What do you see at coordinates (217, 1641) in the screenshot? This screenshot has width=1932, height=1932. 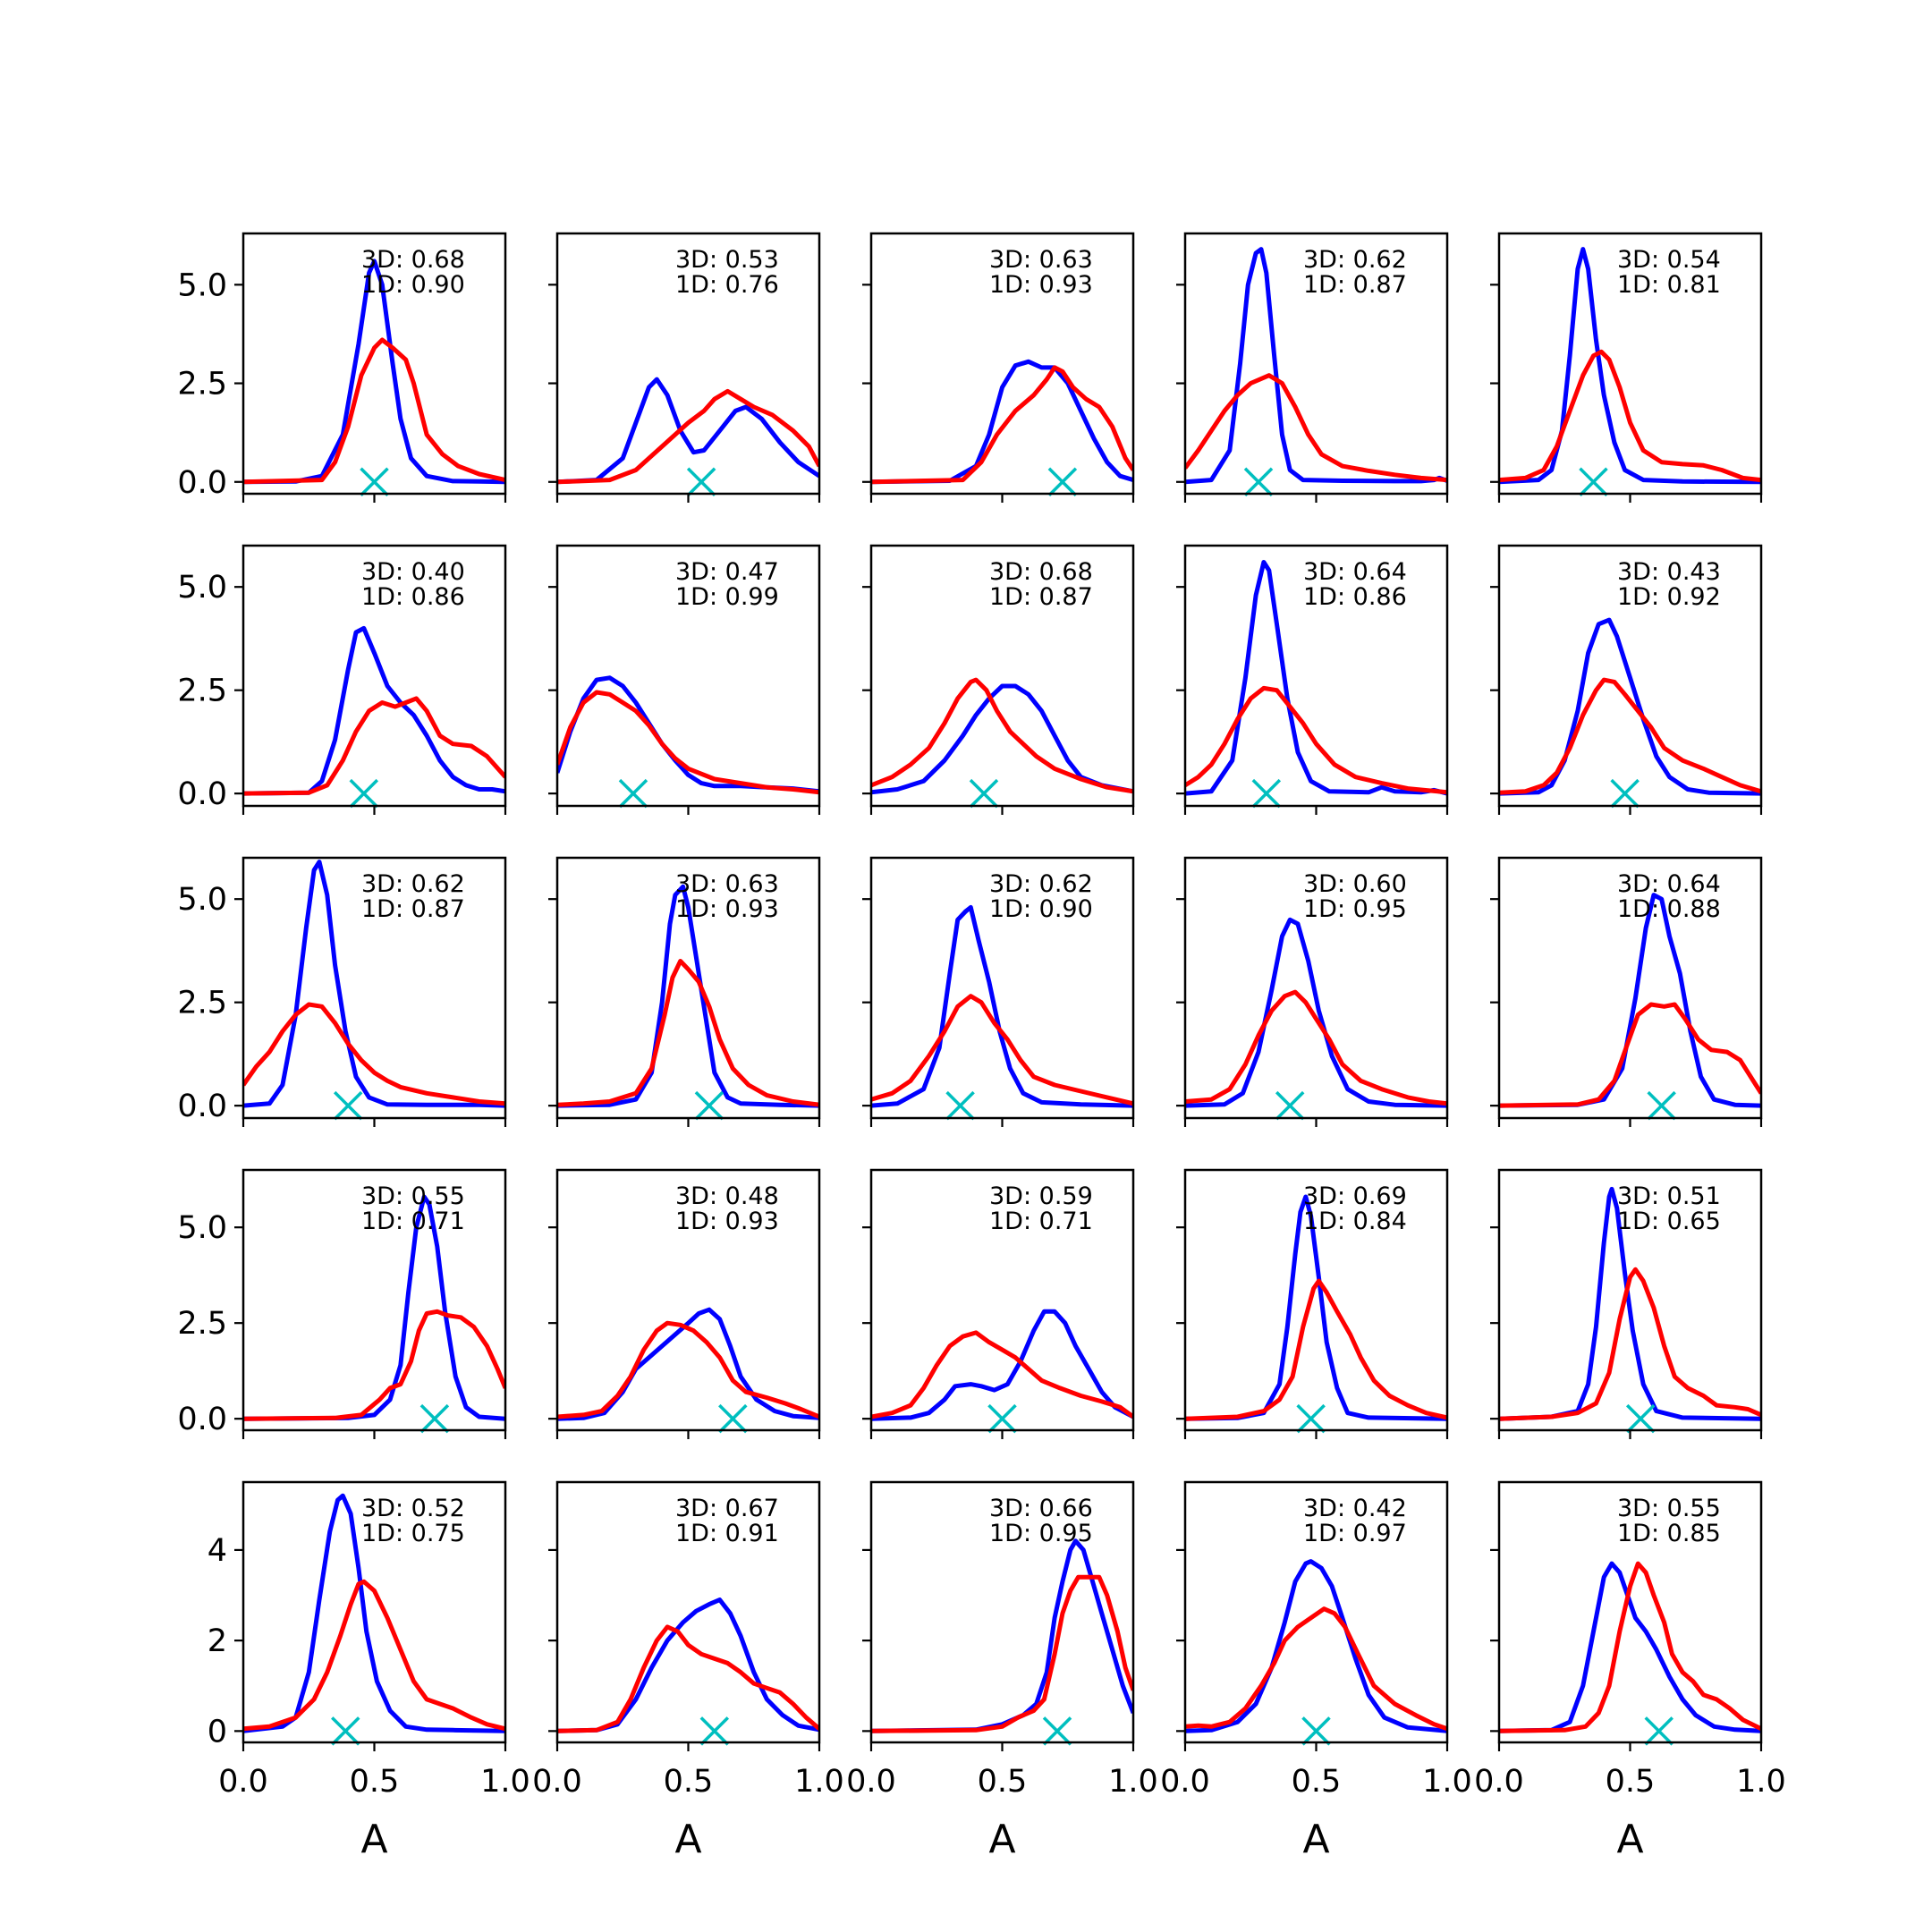 I see `y-tick-label: 2` at bounding box center [217, 1641].